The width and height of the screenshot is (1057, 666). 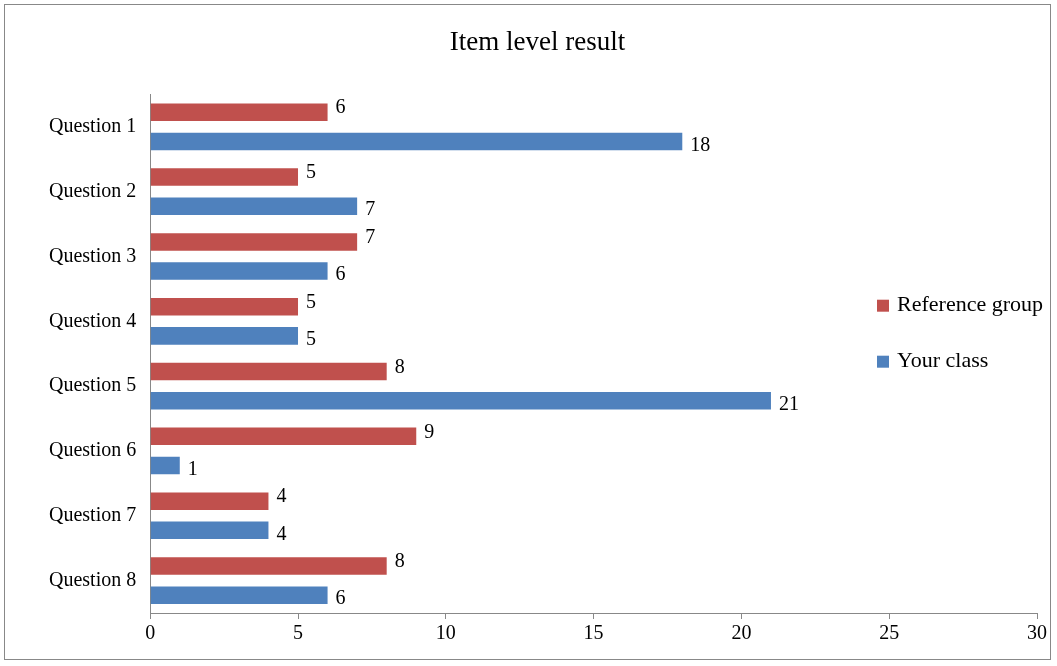 I want to click on y-tick-label: Question 3, so click(x=93, y=254).